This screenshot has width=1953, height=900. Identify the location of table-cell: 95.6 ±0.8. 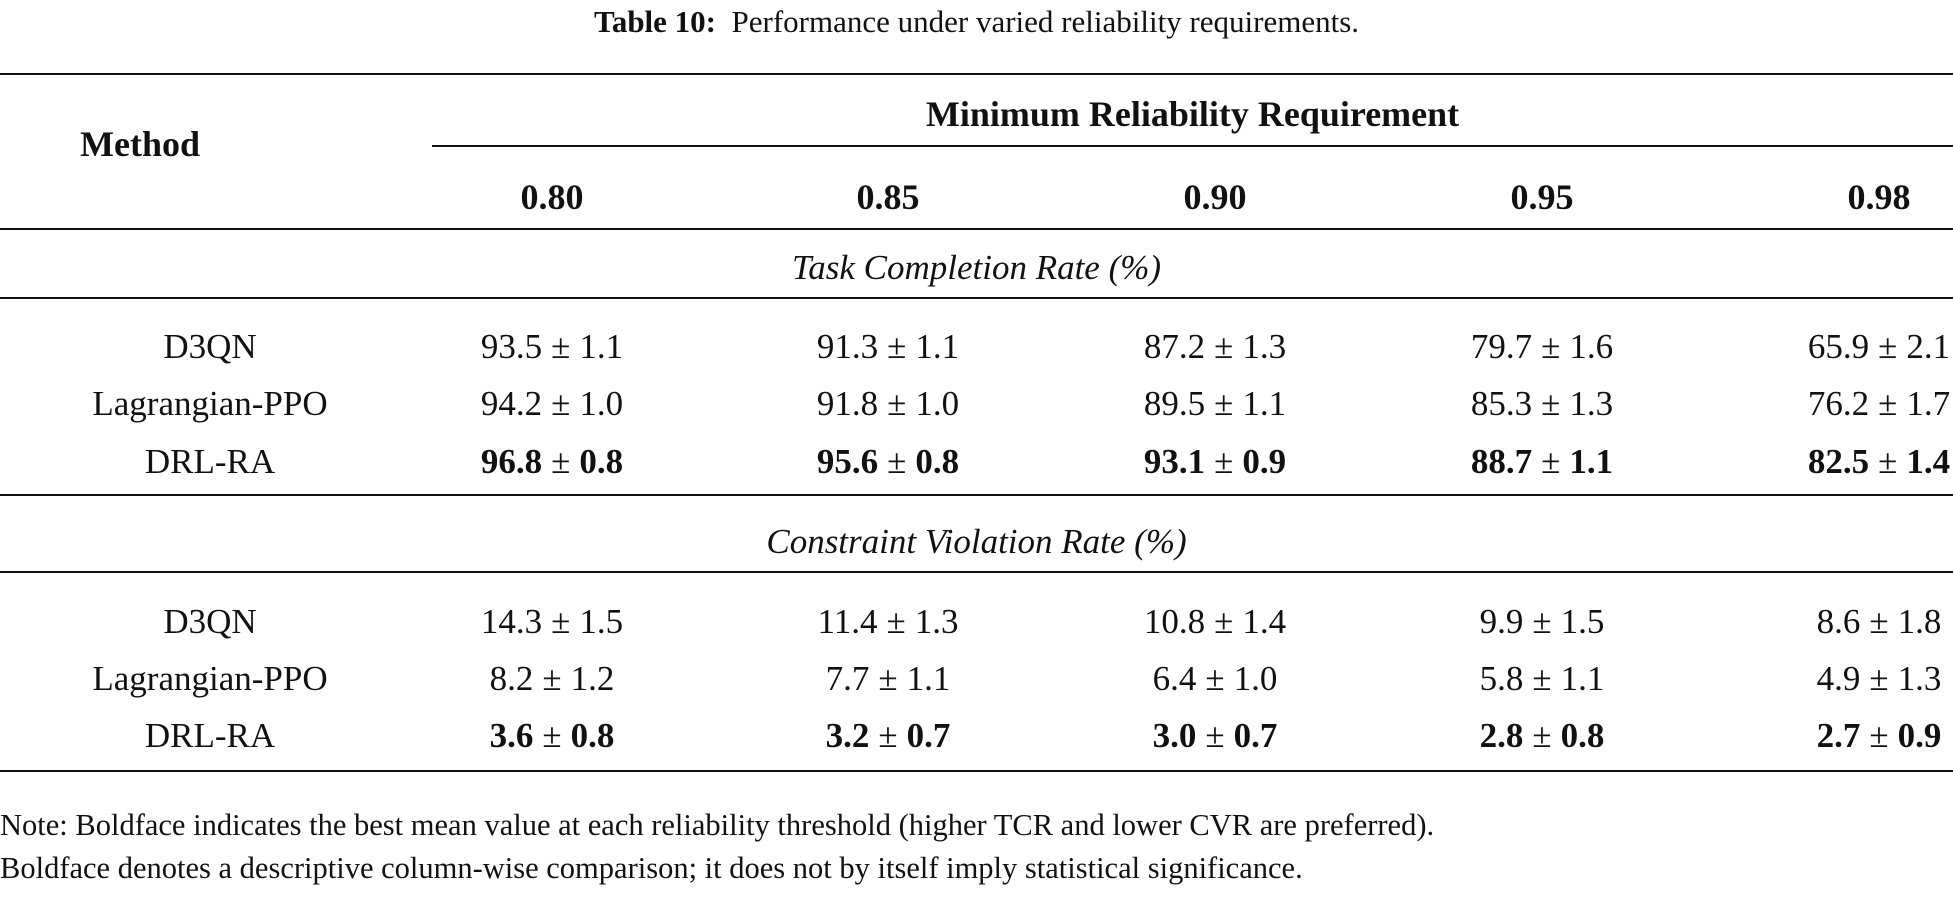
(888, 462).